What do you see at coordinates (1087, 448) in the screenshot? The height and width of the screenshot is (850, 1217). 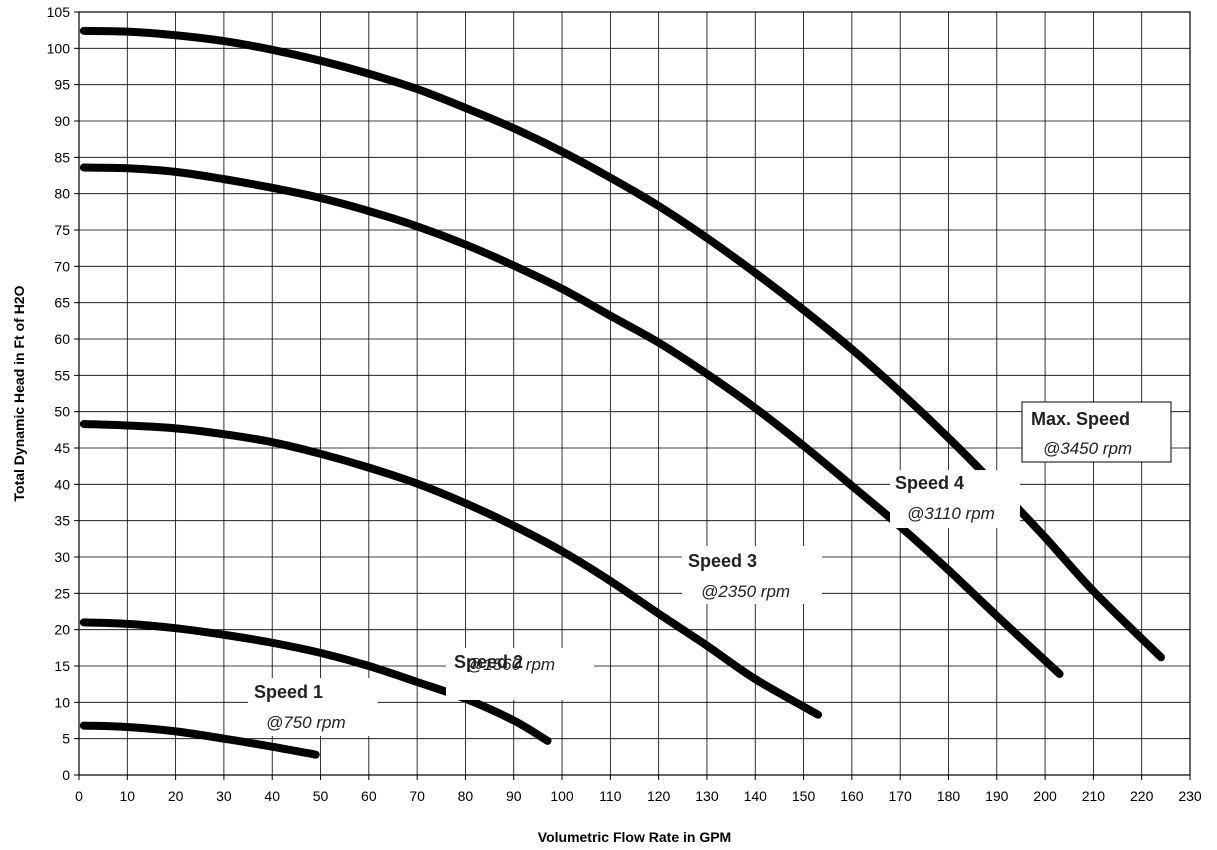 I see `annotation-rpm: @3450 rpm` at bounding box center [1087, 448].